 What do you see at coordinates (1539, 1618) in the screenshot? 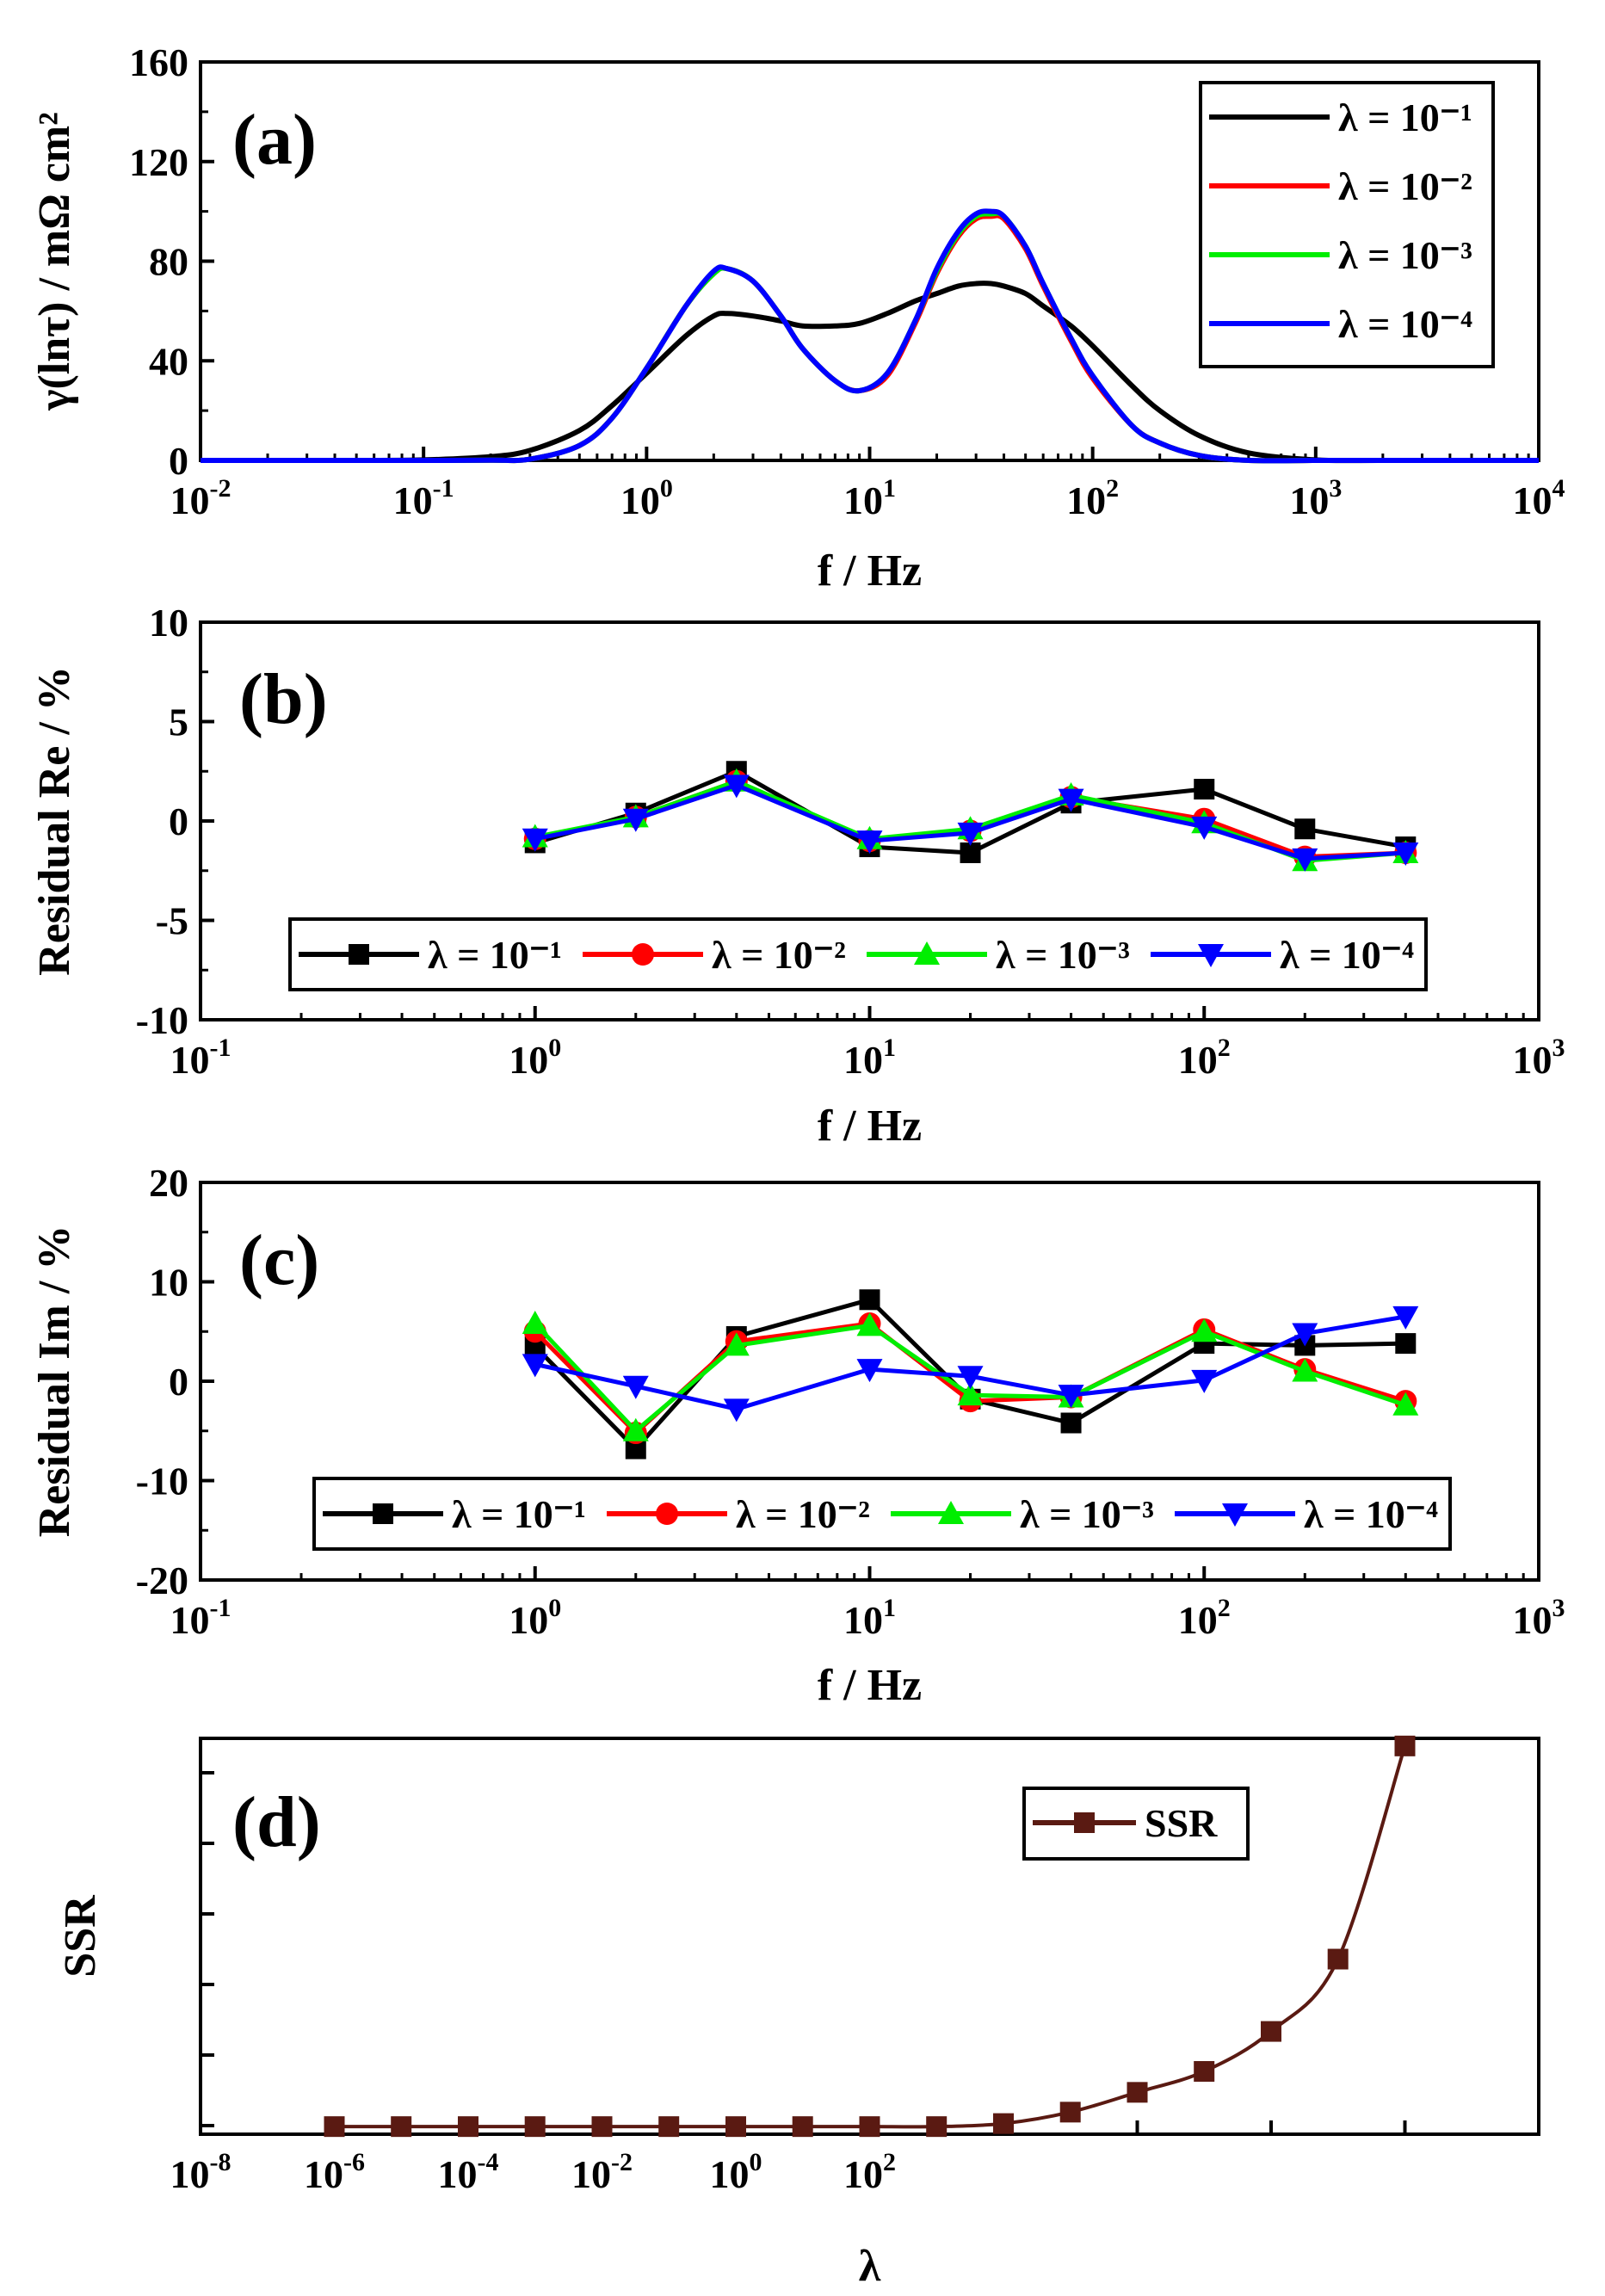
I see `x-tick-label: 10³` at bounding box center [1539, 1618].